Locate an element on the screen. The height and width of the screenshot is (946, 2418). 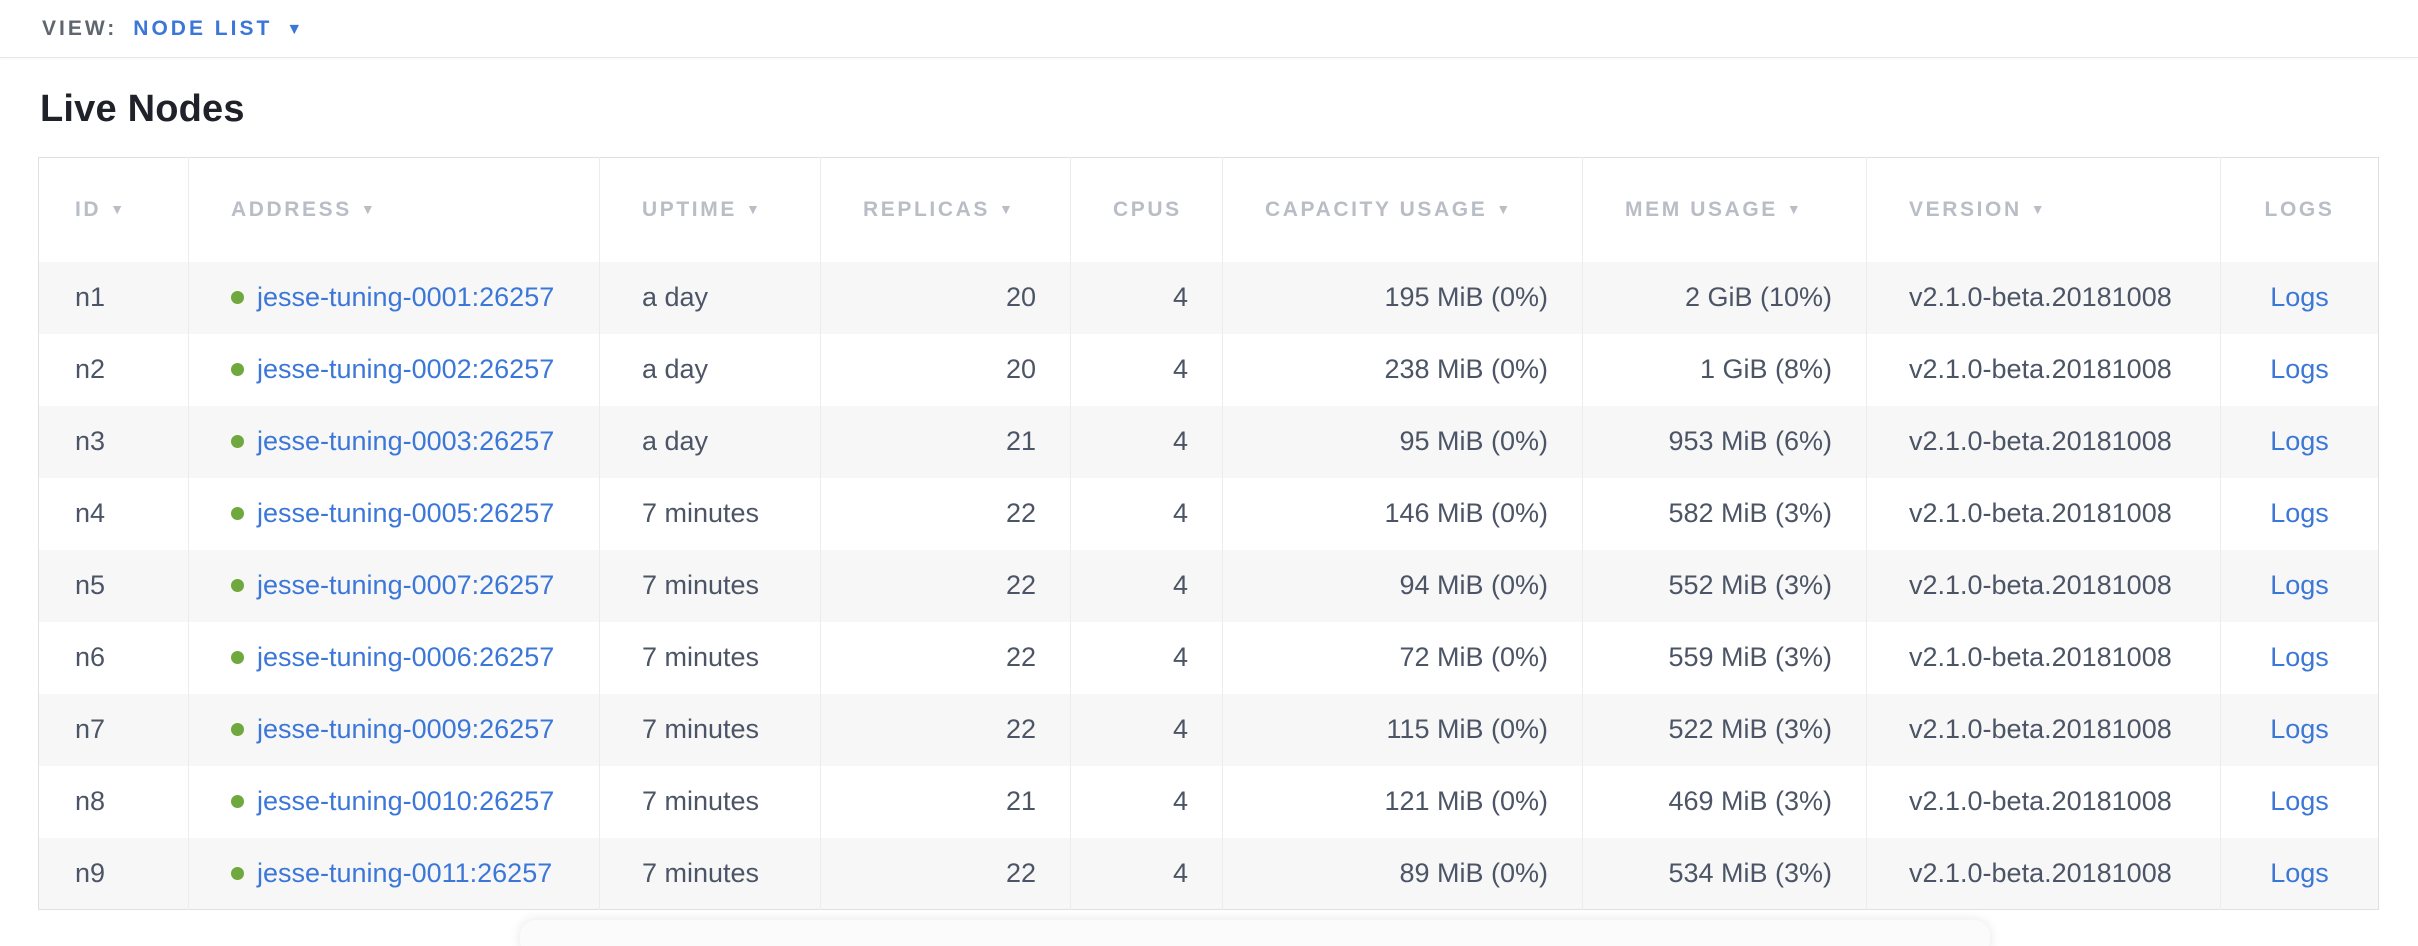
node-address-cell: jesse-tuning-0001:26257 is located at coordinates (394, 297).